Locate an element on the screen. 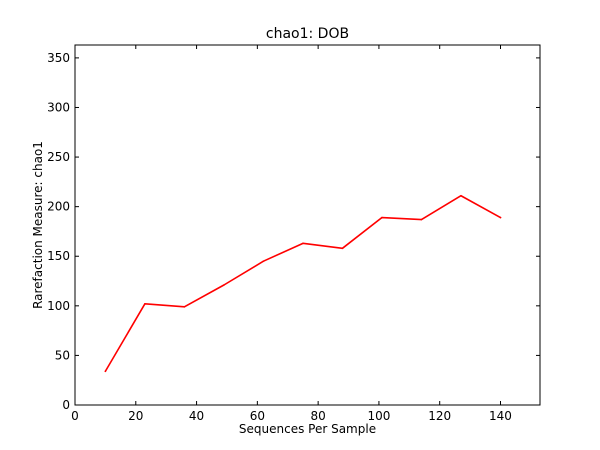 The height and width of the screenshot is (450, 600). y-tick-label: 250 is located at coordinates (58, 157).